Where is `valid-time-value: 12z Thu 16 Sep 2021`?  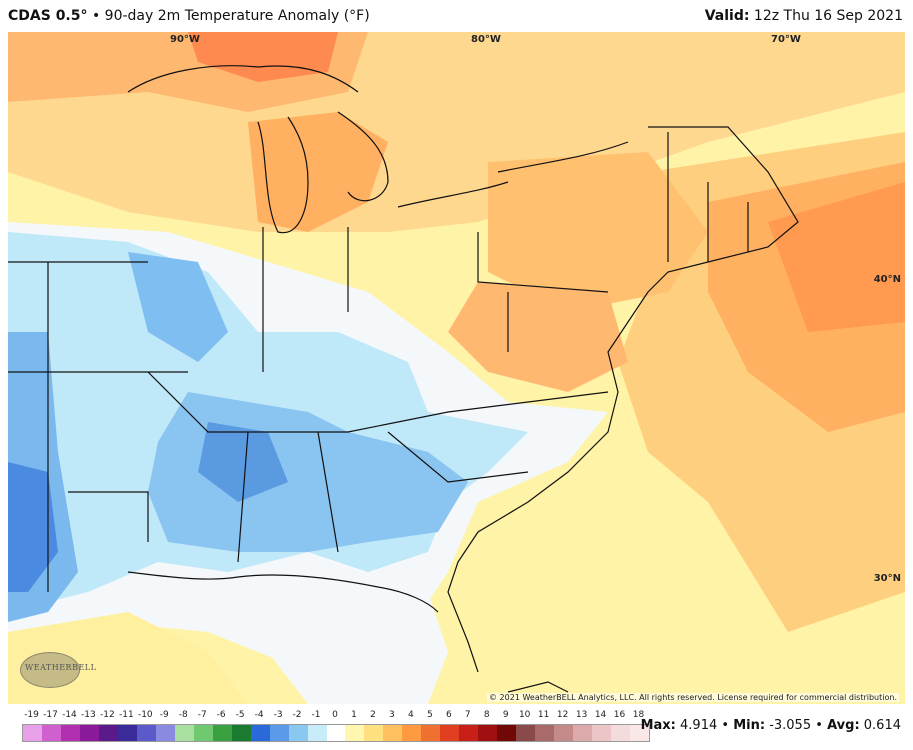 valid-time-value: 12z Thu 16 Sep 2021 is located at coordinates (828, 16).